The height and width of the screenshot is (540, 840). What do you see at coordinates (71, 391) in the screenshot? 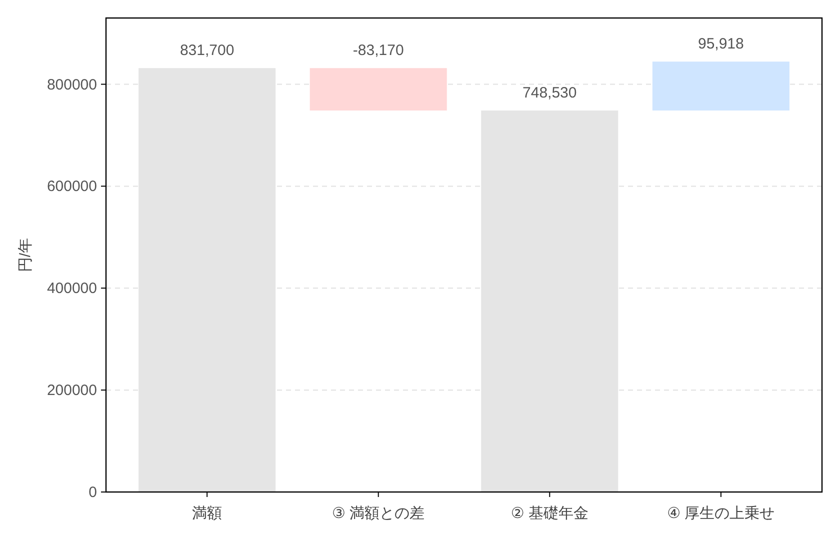
I see `y-tick-label: 200000` at bounding box center [71, 391].